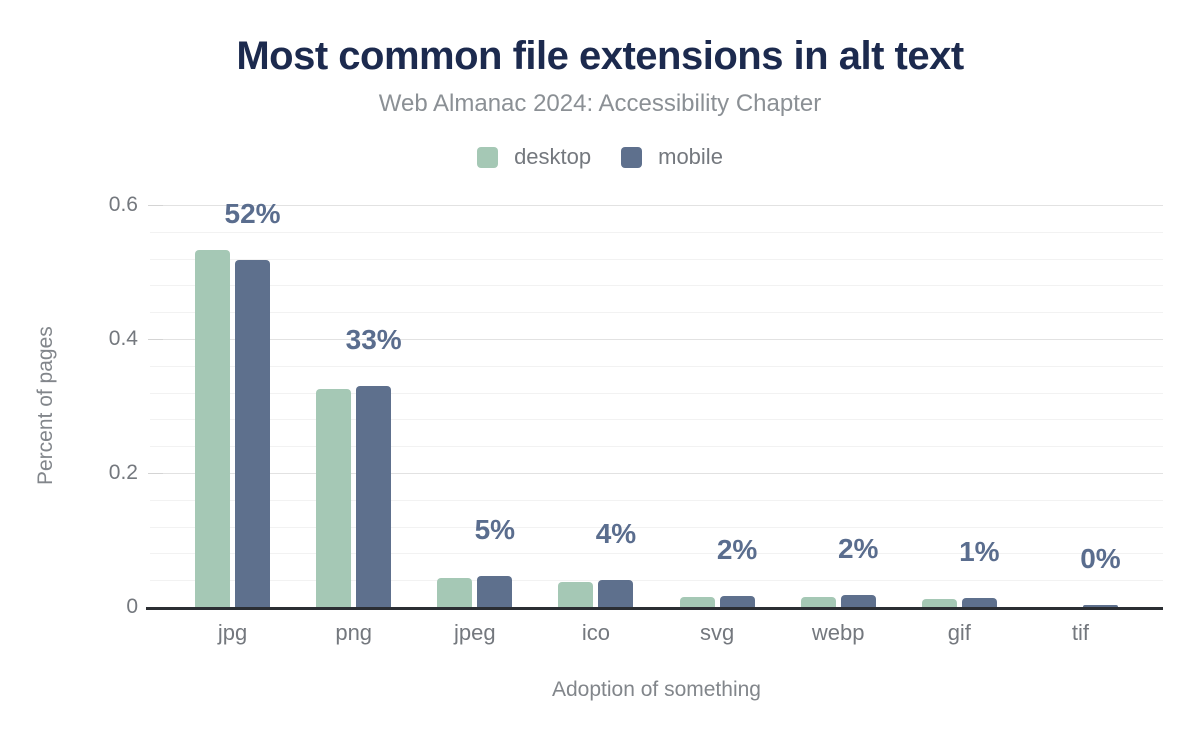 The image size is (1200, 742). I want to click on bar-mobile-webp, so click(858, 601).